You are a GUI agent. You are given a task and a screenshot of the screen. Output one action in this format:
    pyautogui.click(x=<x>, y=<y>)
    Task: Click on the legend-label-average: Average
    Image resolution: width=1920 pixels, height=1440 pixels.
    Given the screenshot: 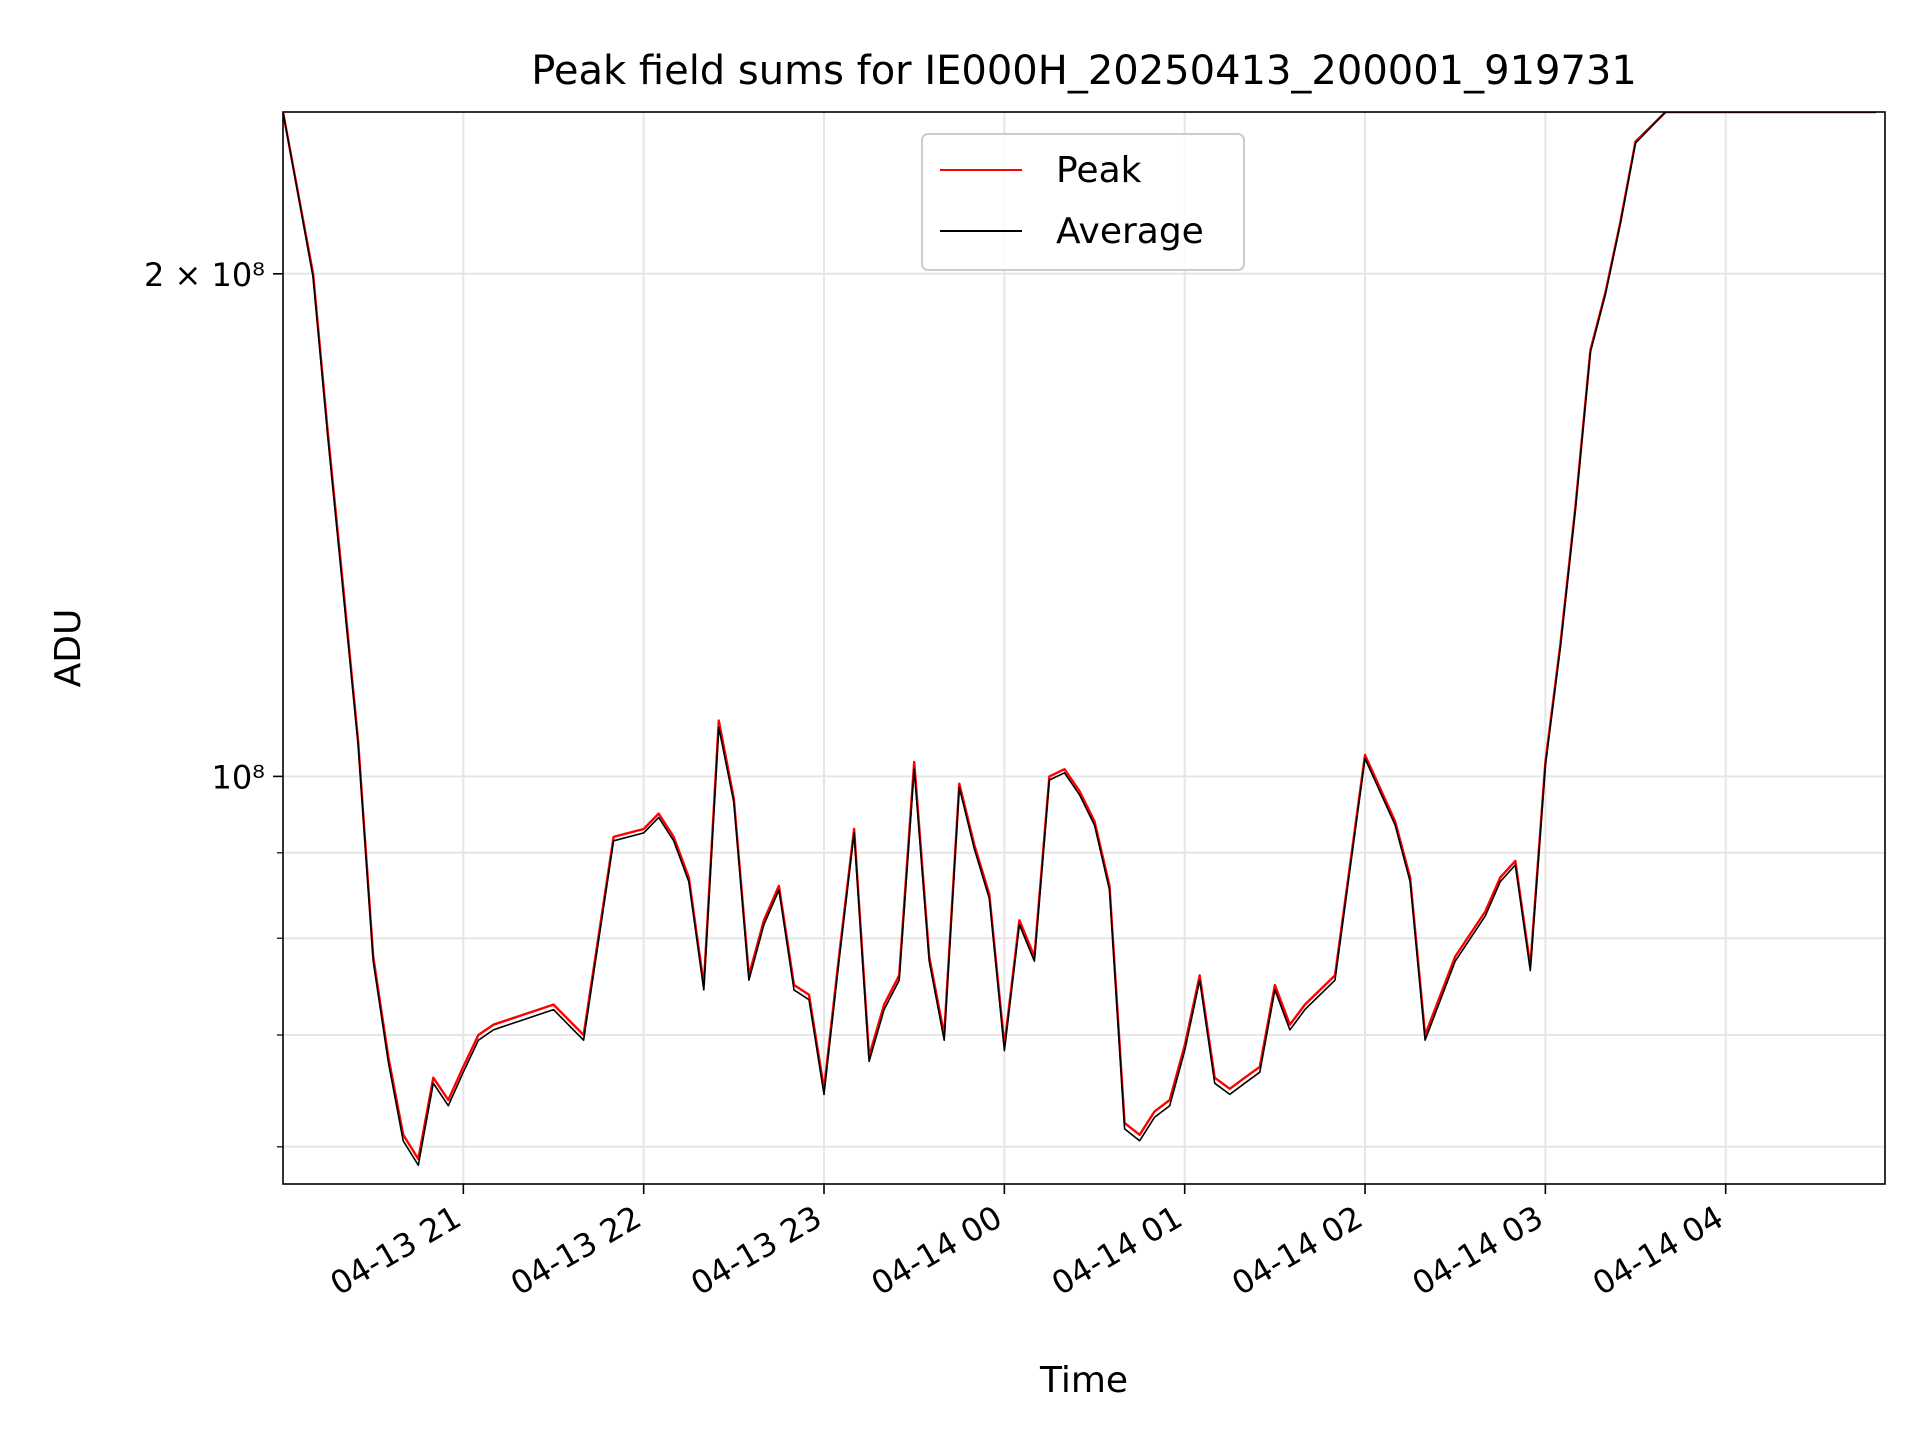 What is the action you would take?
    pyautogui.click(x=1130, y=231)
    